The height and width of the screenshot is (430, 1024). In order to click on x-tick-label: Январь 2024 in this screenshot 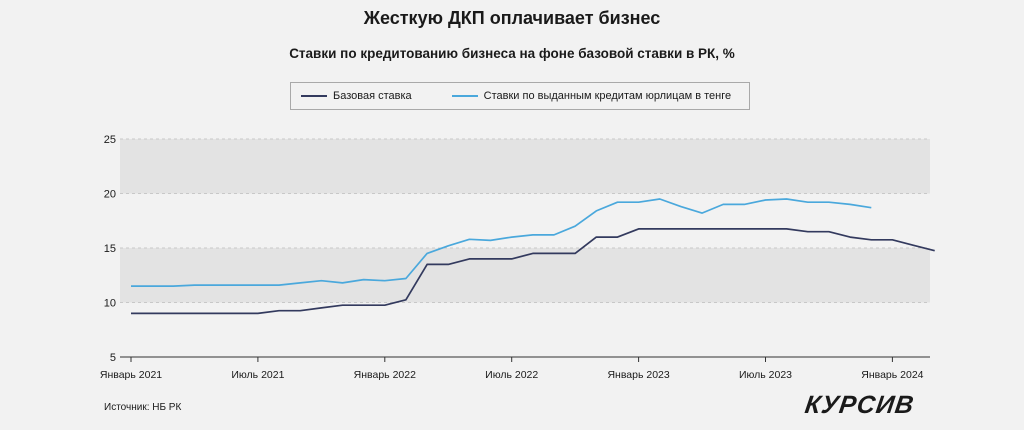, I will do `click(892, 375)`.